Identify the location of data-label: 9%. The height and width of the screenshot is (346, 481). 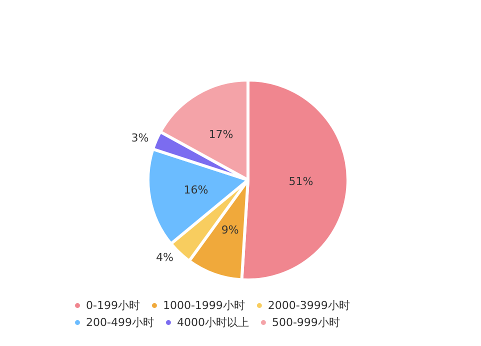
(230, 229).